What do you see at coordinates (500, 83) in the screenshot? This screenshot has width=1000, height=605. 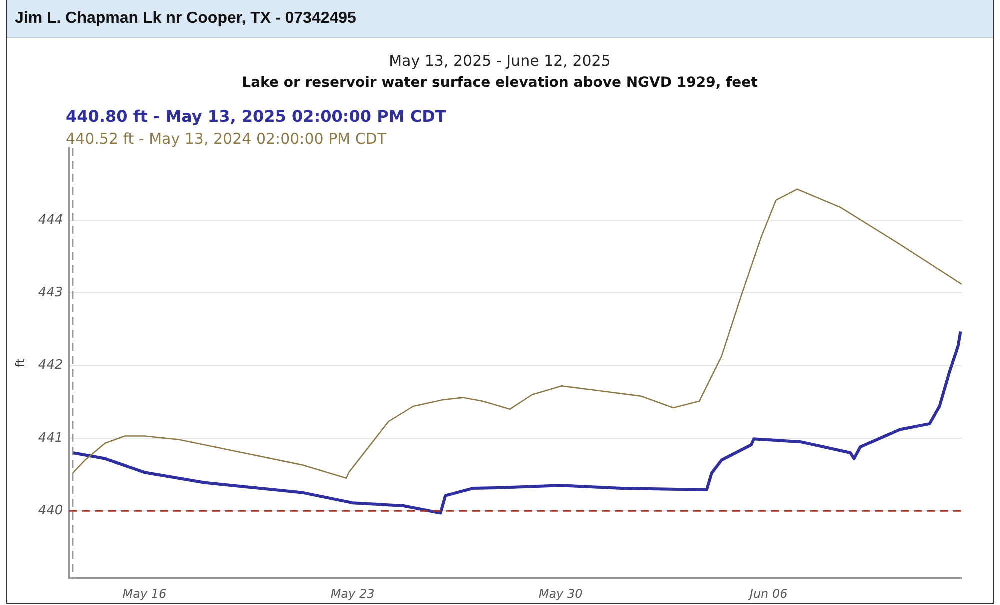 I see `text: Lake or reservoir water surface elevation above NGVD 1929, feet` at bounding box center [500, 83].